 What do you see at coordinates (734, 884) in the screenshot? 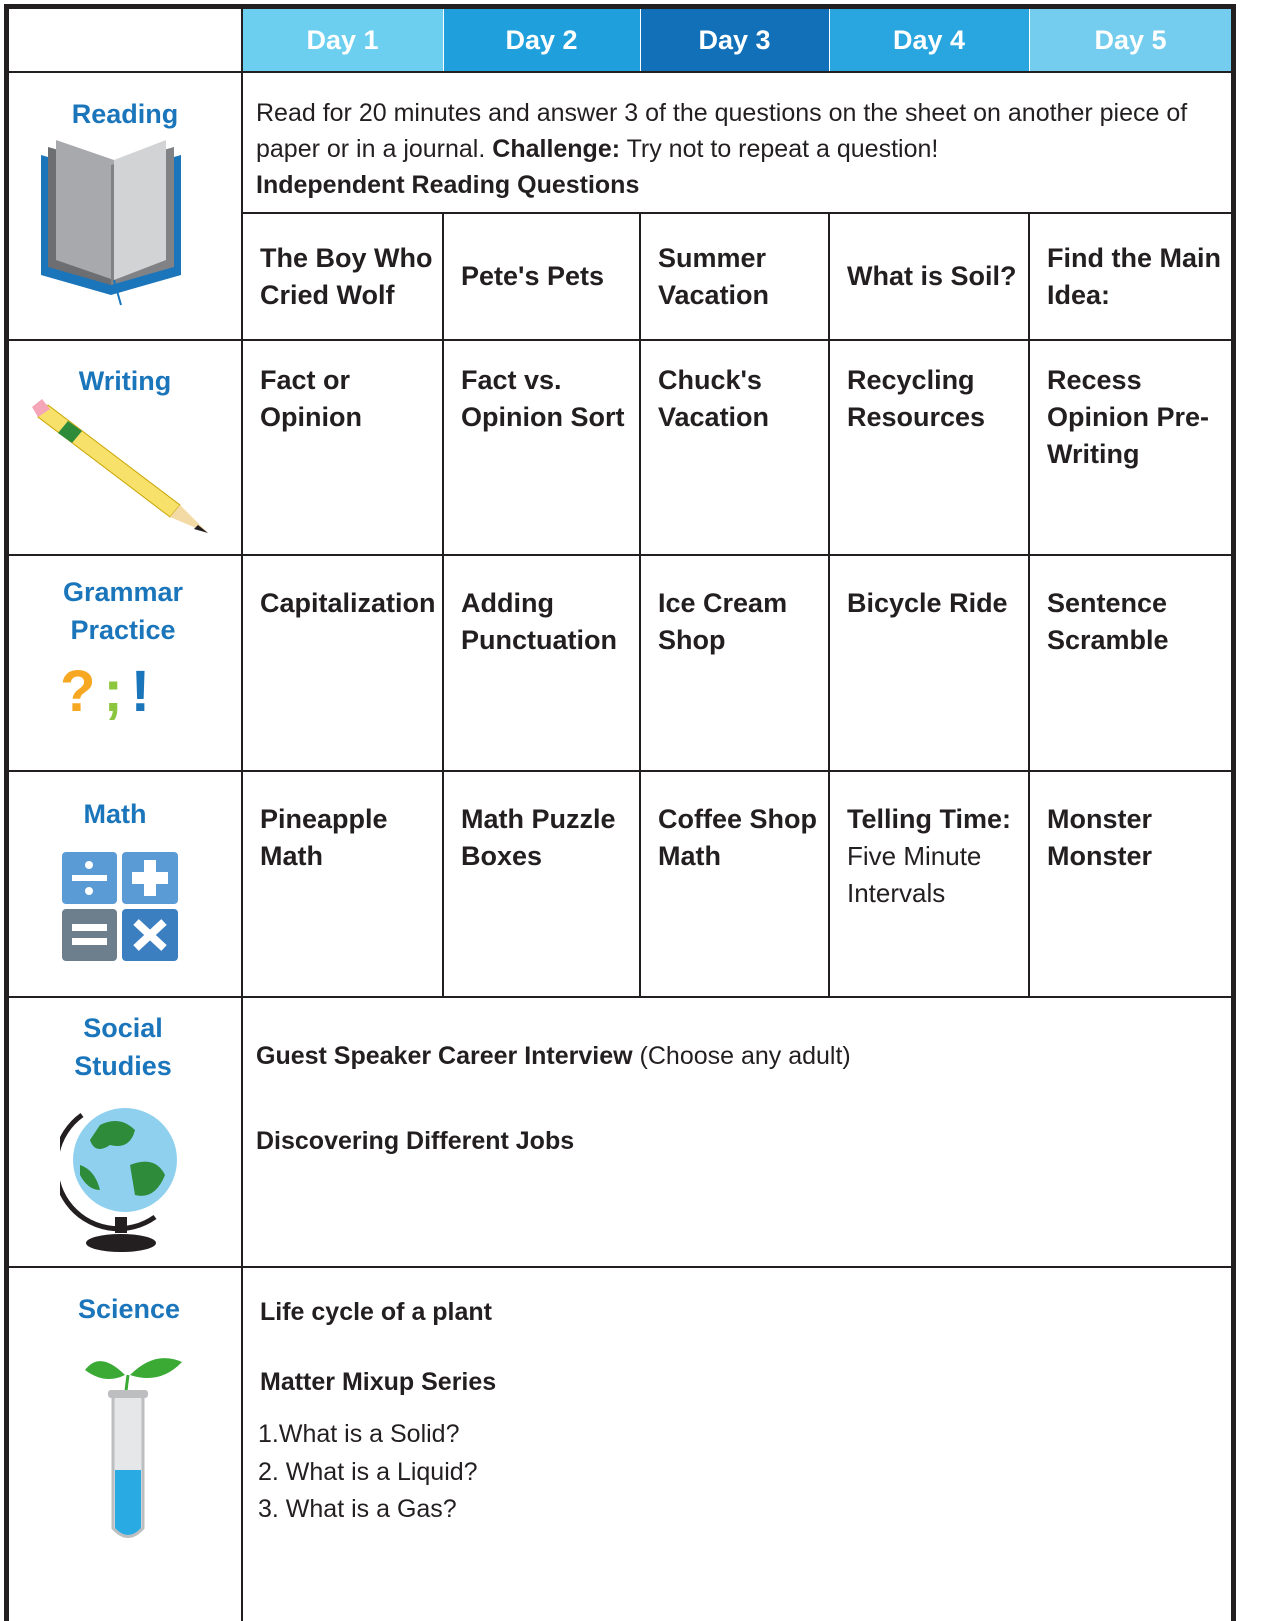
I see `cell: Coffee Shop Math` at bounding box center [734, 884].